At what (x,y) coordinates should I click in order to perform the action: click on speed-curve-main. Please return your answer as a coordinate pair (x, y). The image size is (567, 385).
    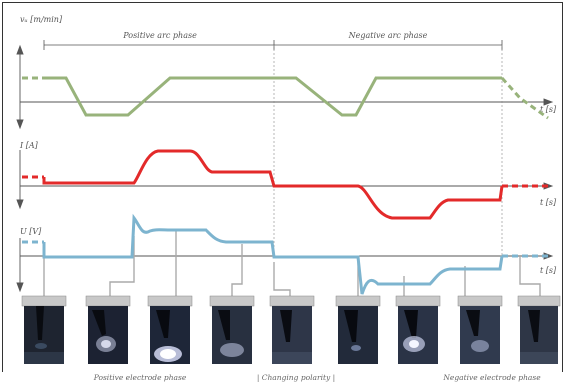
    Looking at the image, I should click on (273, 96).